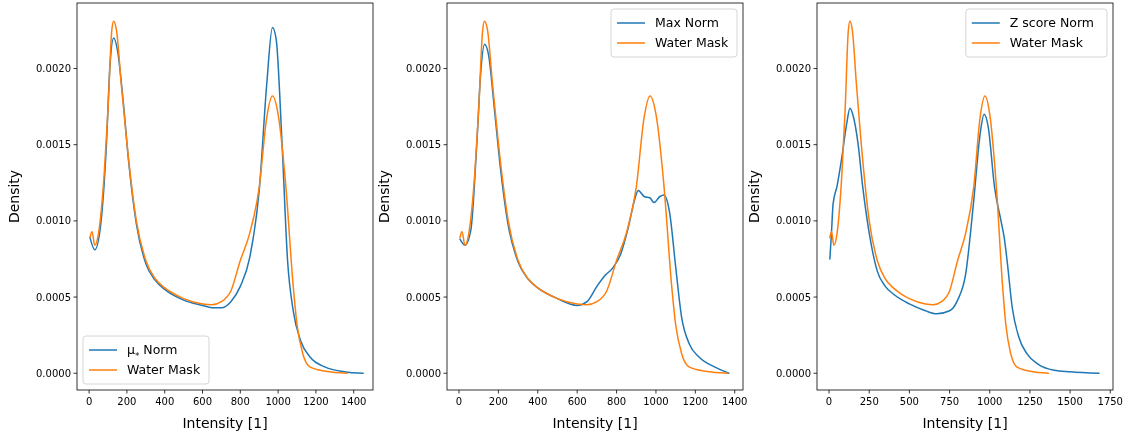  Describe the element at coordinates (687, 23) in the screenshot. I see `legend-label: Max Norm` at that location.